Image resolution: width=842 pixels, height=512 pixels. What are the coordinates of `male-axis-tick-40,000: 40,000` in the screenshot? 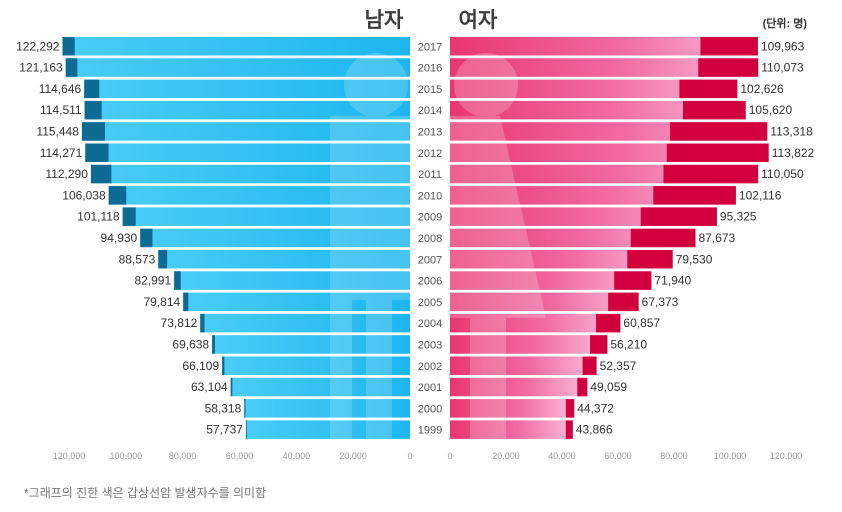 It's located at (297, 456).